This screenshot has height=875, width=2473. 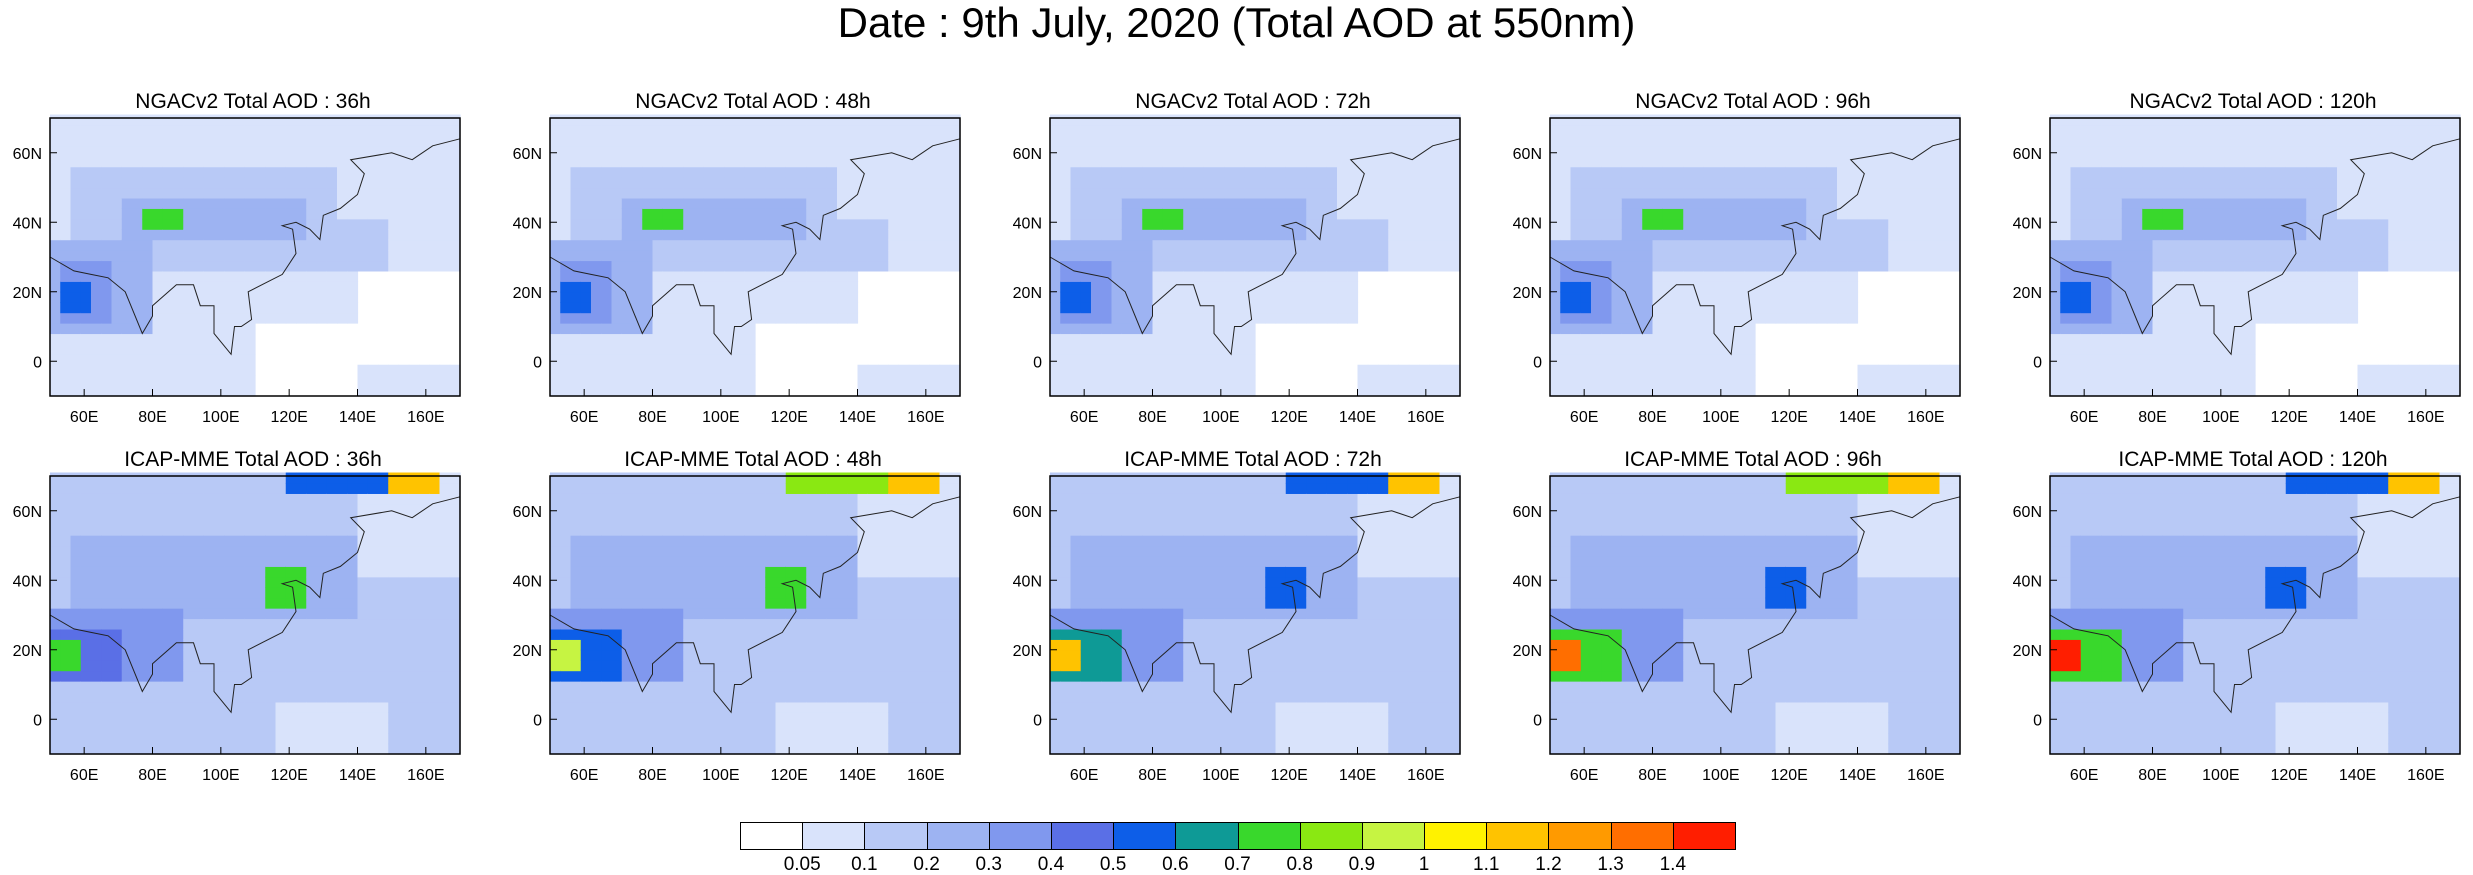 What do you see at coordinates (1548, 865) in the screenshot?
I see `colorbar-label: 1.2` at bounding box center [1548, 865].